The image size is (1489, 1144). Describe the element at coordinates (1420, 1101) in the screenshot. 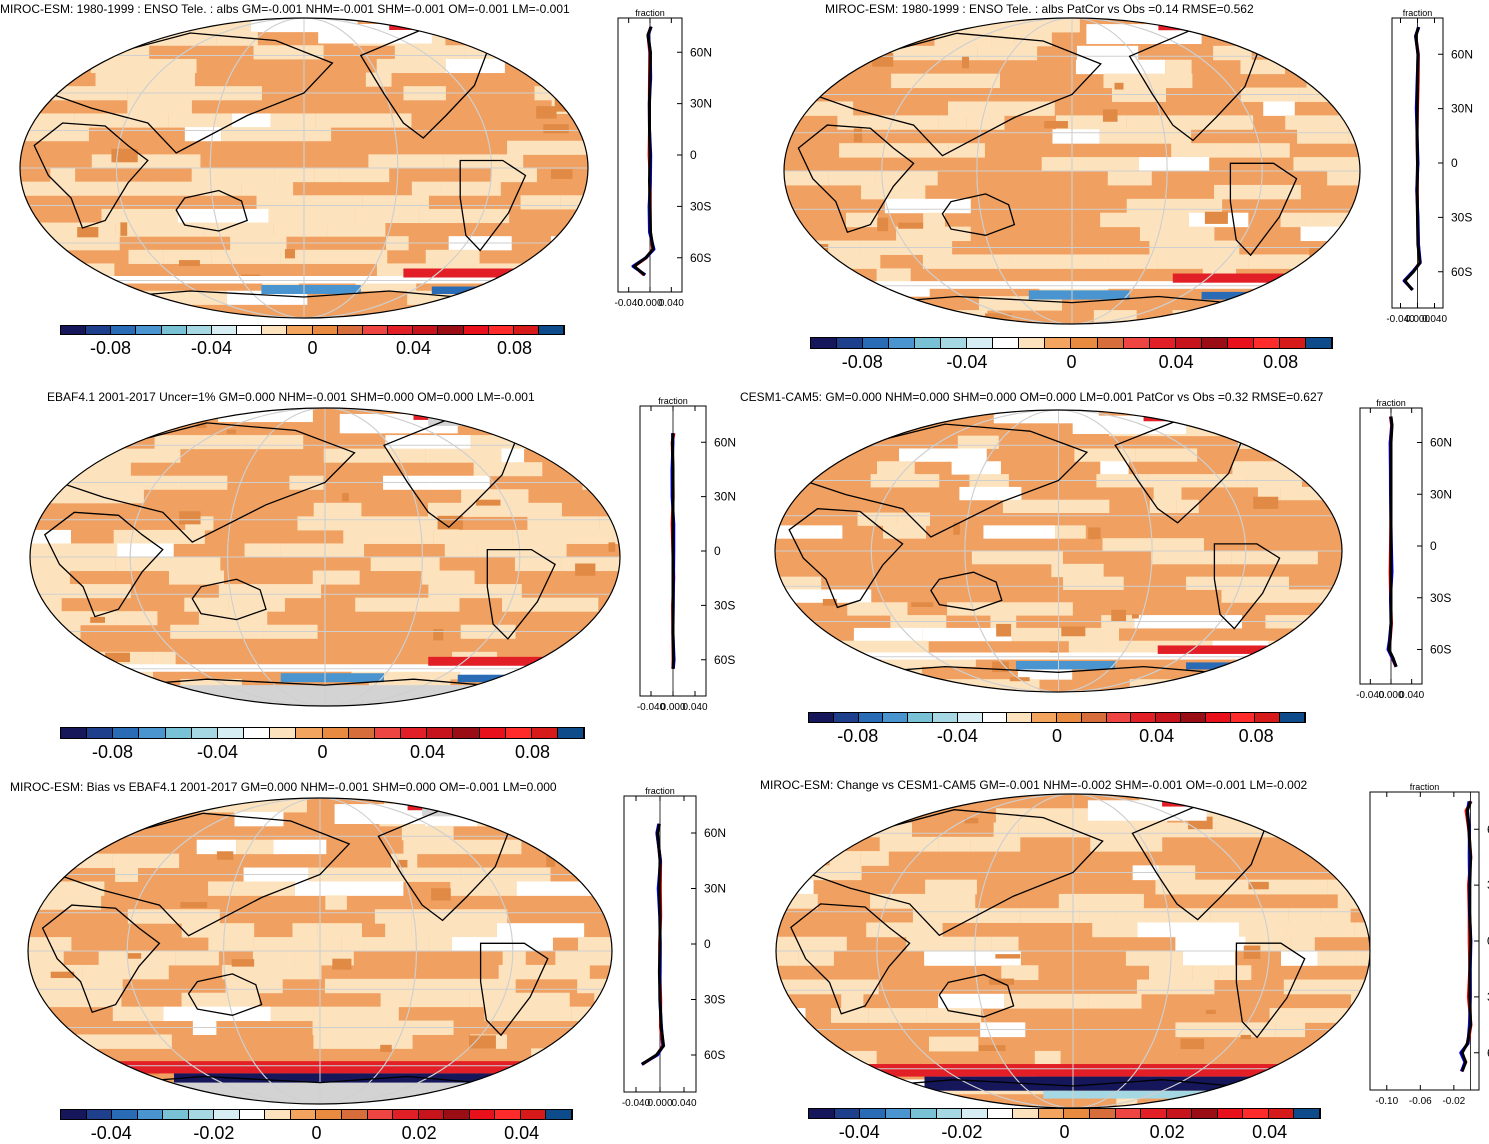

I see `x-tick-label: -0.06` at that location.